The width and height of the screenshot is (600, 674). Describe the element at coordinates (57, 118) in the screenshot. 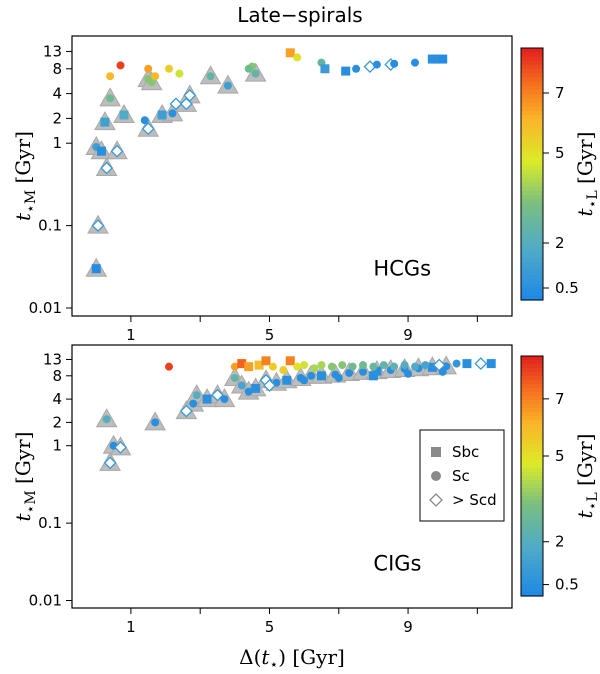

I see `y-tick-label: 2` at that location.